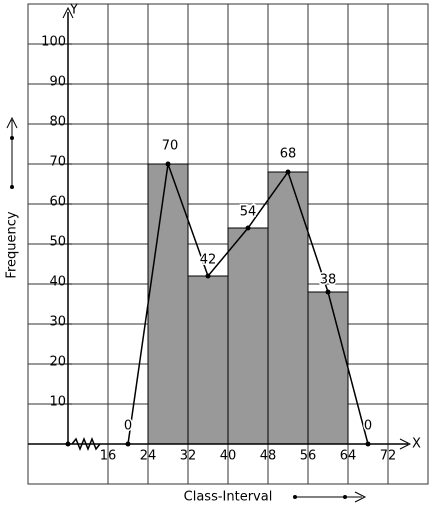  I want to click on x-axis-name: X, so click(416, 444).